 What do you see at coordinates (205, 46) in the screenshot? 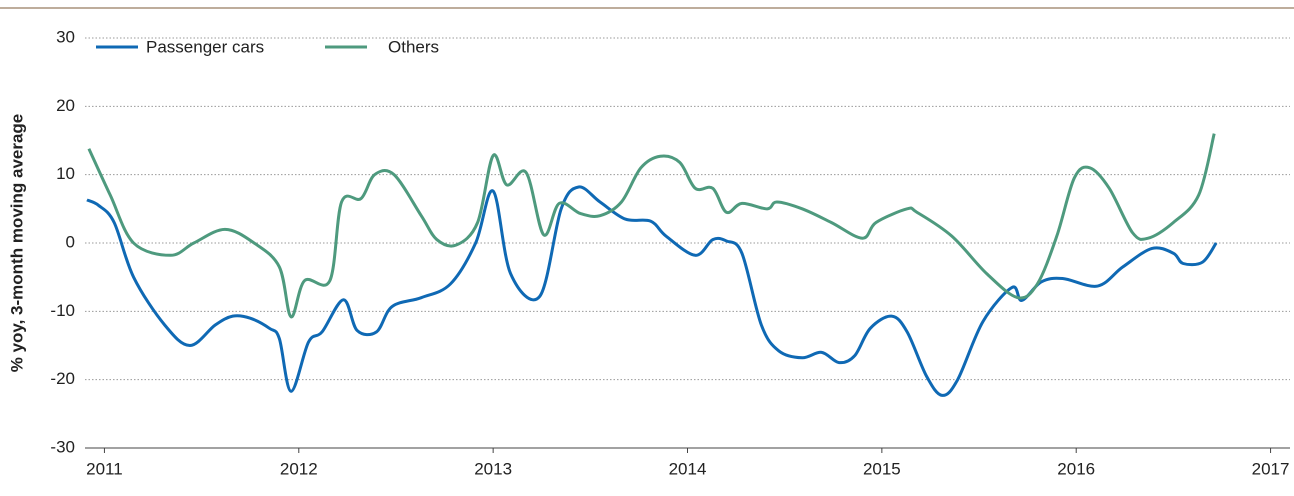
I see `legend-label: Passenger cars` at bounding box center [205, 46].